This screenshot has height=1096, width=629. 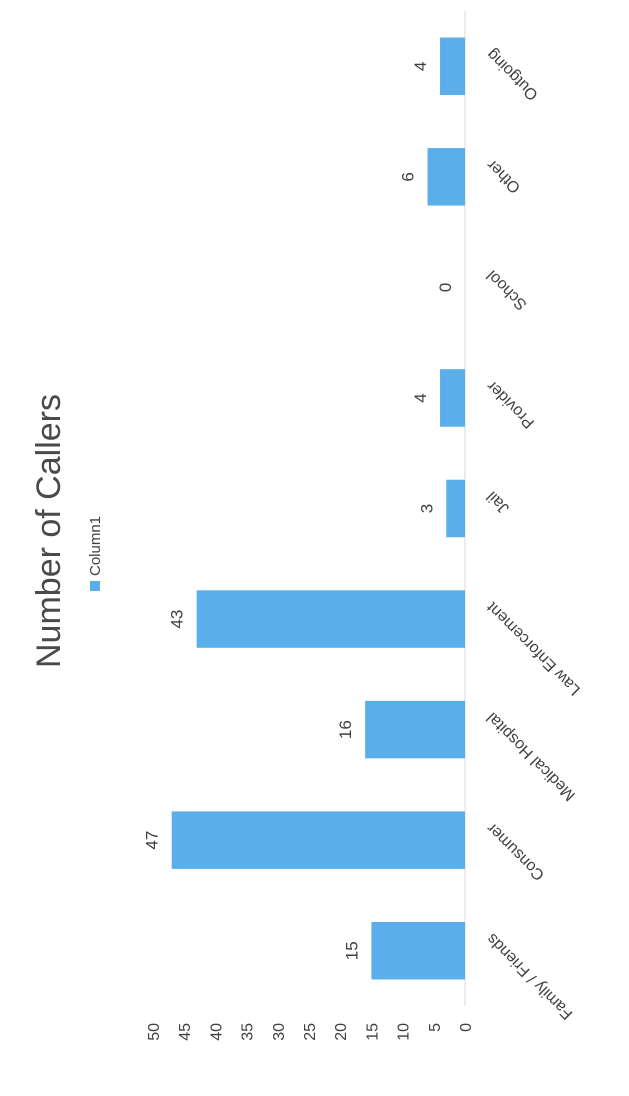 What do you see at coordinates (408, 176) in the screenshot?
I see `data-label: 6` at bounding box center [408, 176].